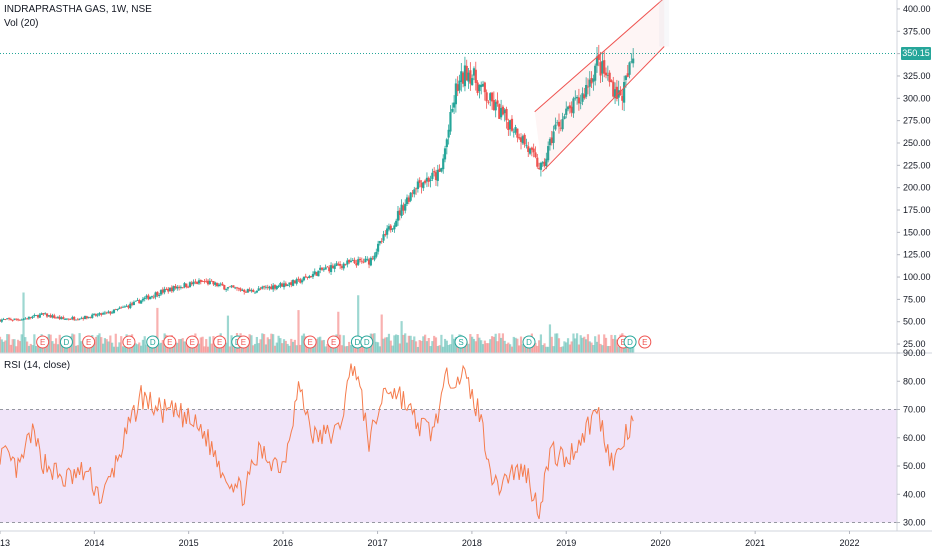 The height and width of the screenshot is (555, 932). I want to click on rsi-legend: RSI (14, close), so click(37, 365).